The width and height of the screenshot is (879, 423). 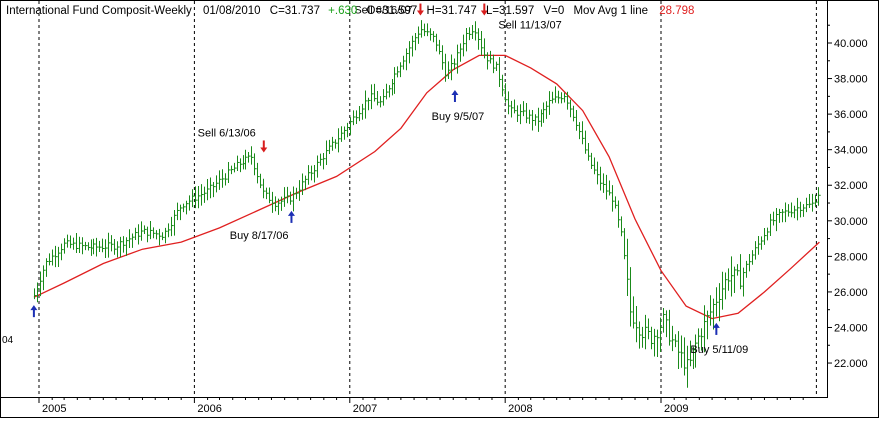 What do you see at coordinates (232, 11) in the screenshot?
I see `header-date: 01/08/2010` at bounding box center [232, 11].